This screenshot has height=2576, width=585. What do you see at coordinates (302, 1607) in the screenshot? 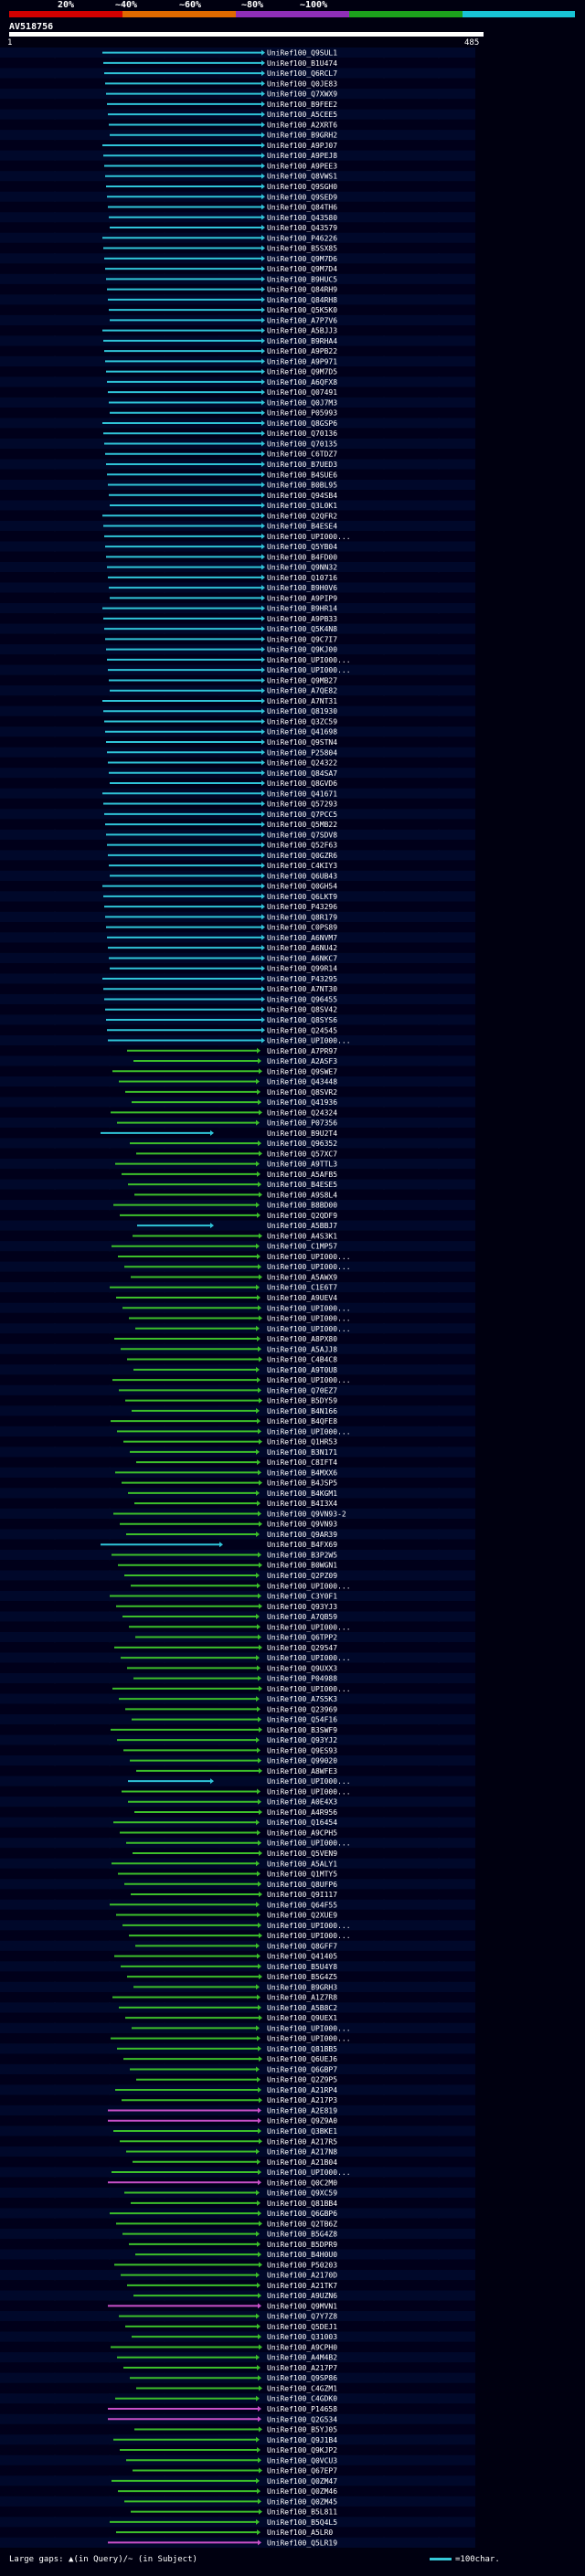
I see `hit-label: UniRef100_Q93YJ3` at bounding box center [302, 1607].